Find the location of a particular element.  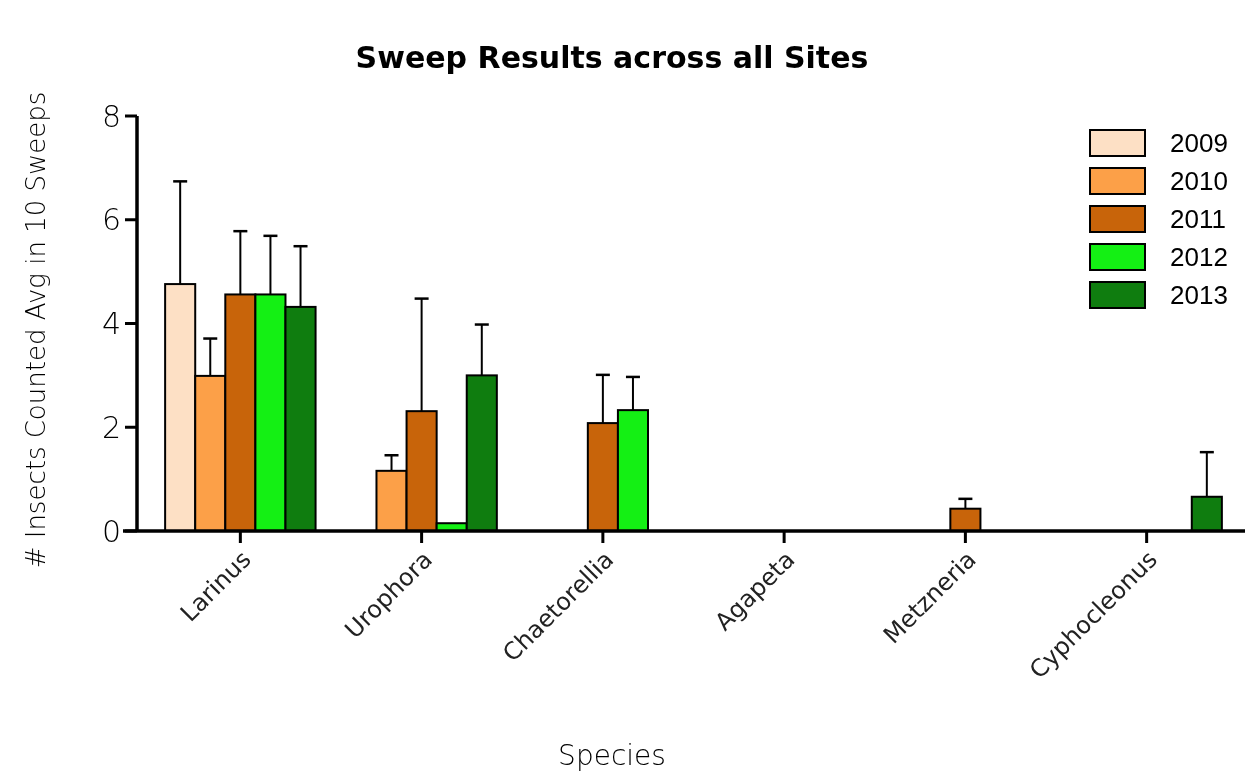

legend-label: 2012 is located at coordinates (1199, 257).